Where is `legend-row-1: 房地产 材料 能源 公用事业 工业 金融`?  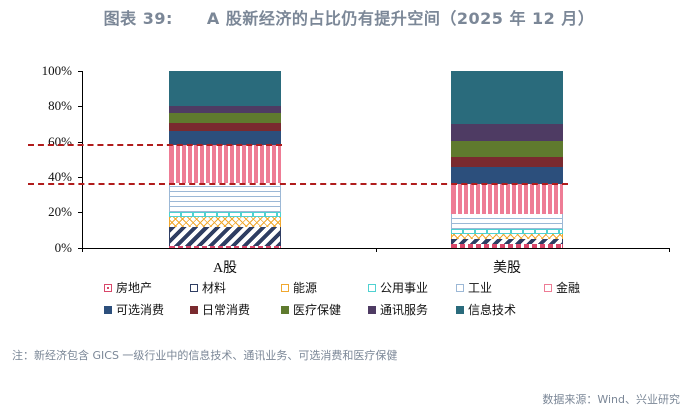
legend-row-1: 房地产 材料 能源 公用事业 工业 金融 is located at coordinates (384, 290).